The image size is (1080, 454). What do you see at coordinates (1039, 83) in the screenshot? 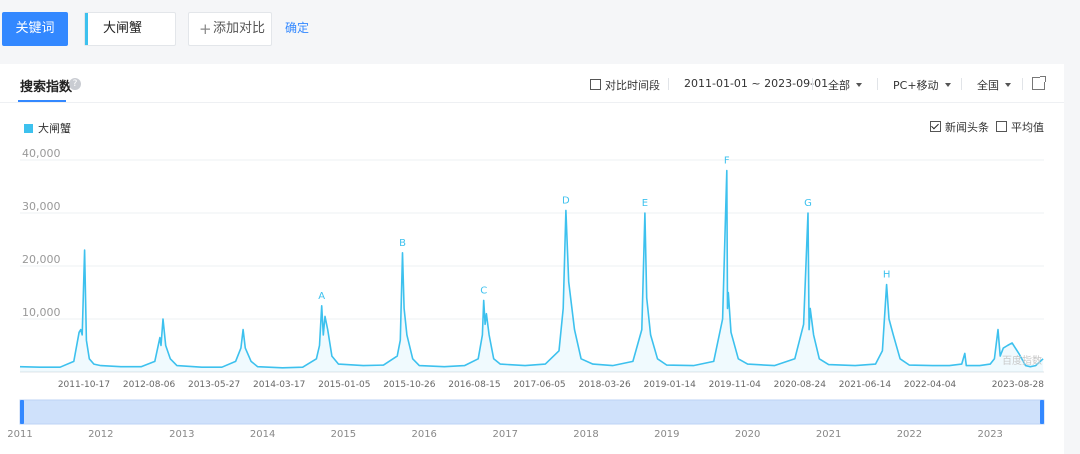
I see `external-link-icon` at bounding box center [1039, 83].